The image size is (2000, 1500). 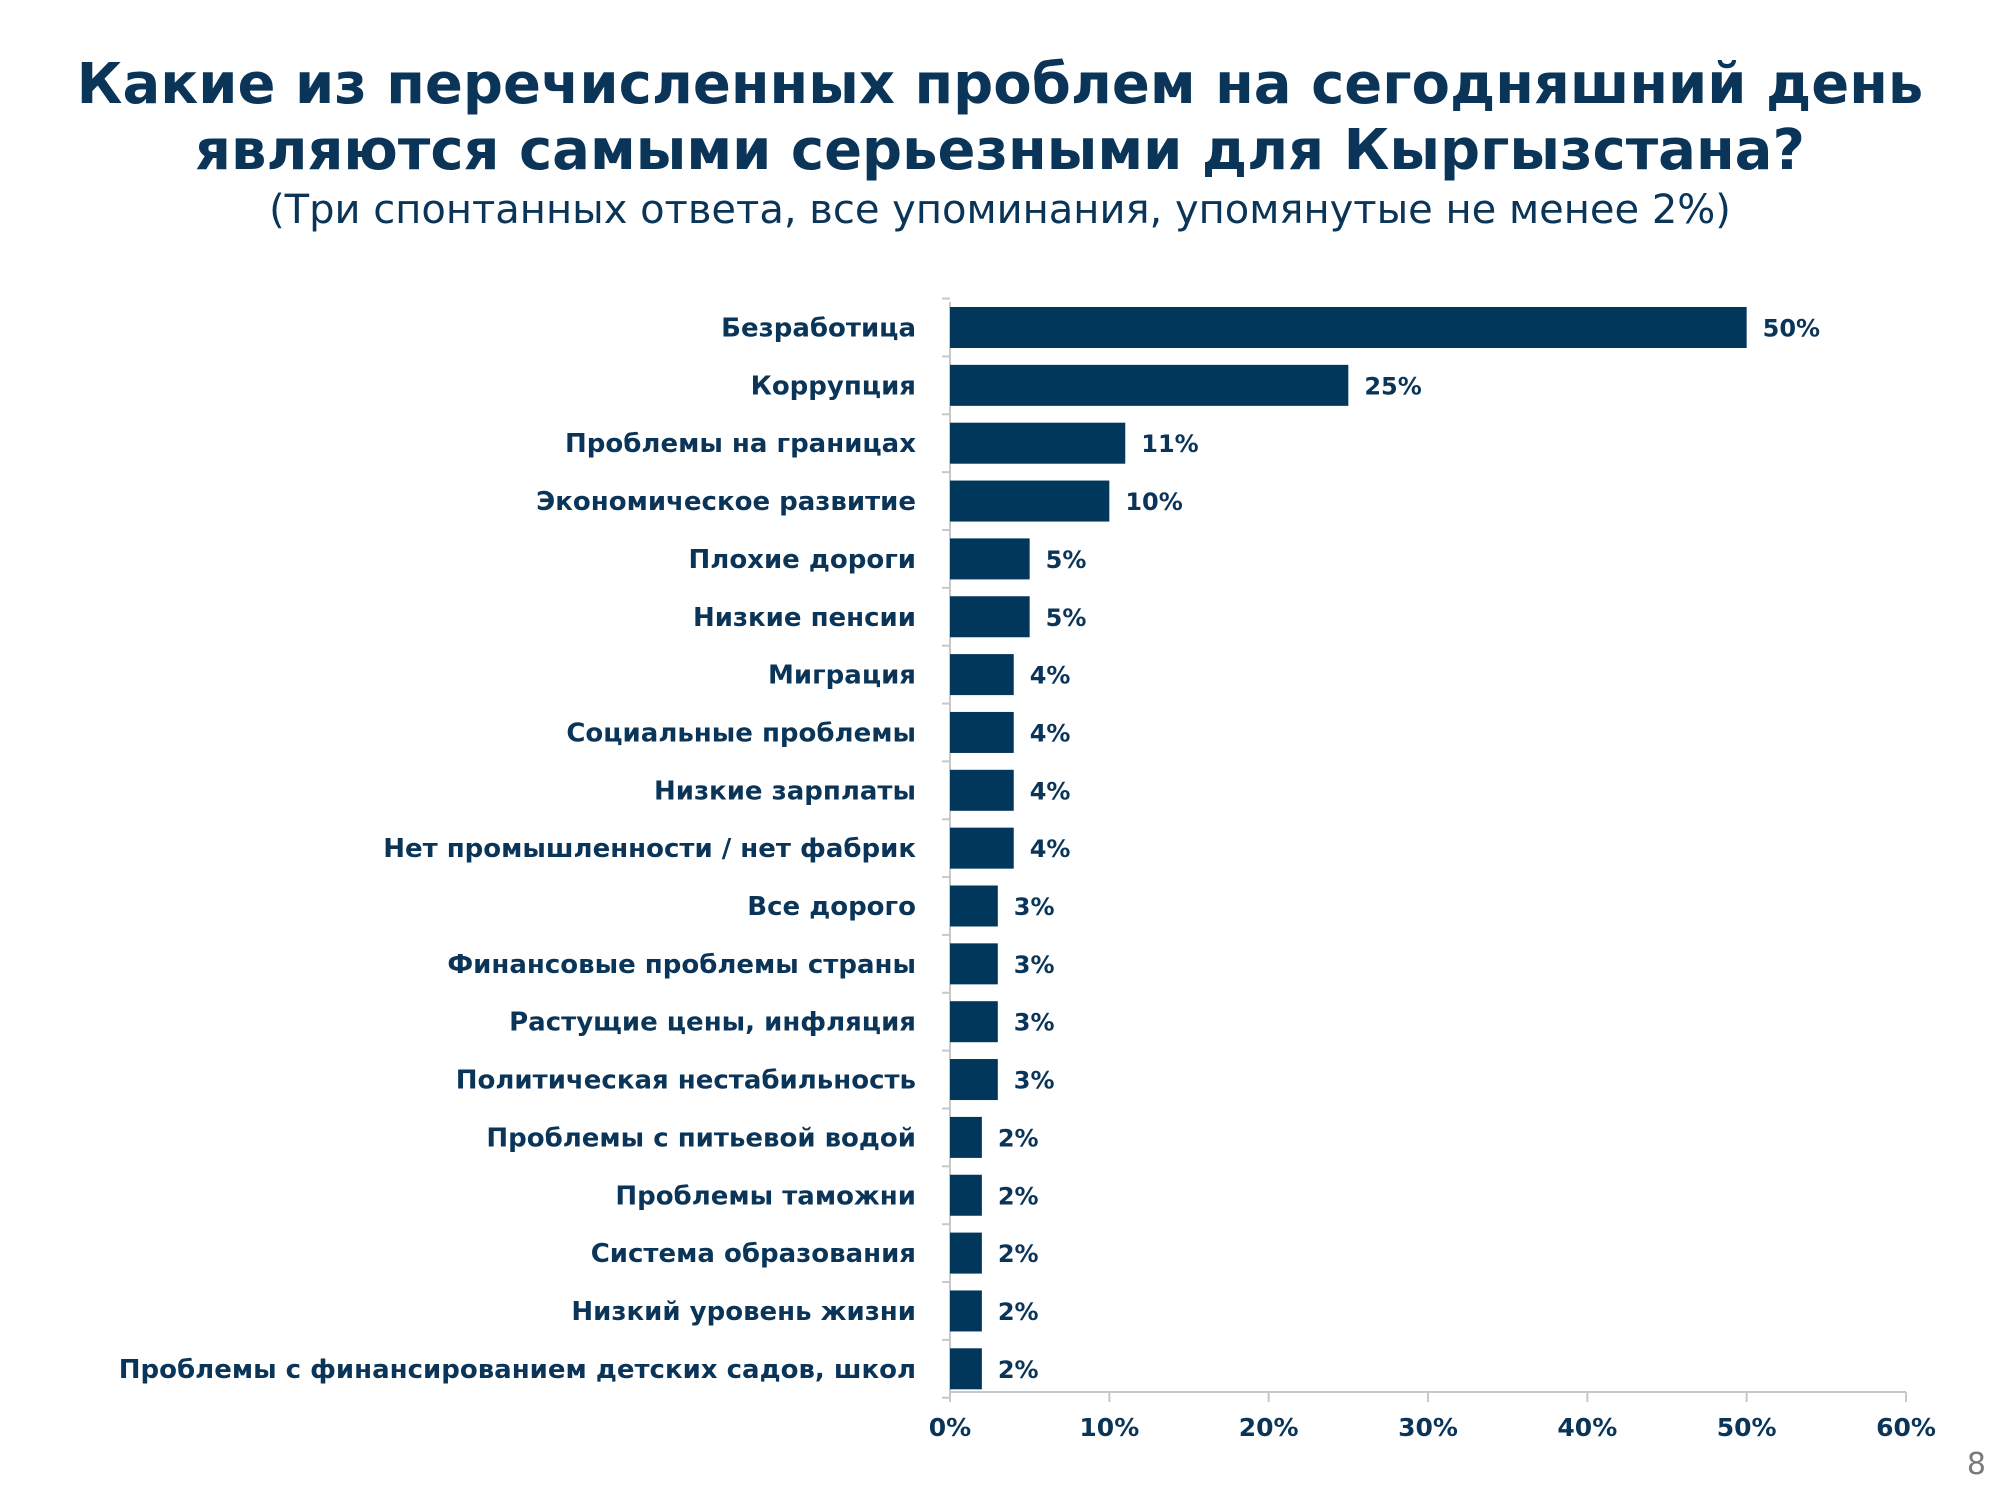 What do you see at coordinates (701, 1138) in the screenshot?
I see `category-label: Проблемы с питьевой водой` at bounding box center [701, 1138].